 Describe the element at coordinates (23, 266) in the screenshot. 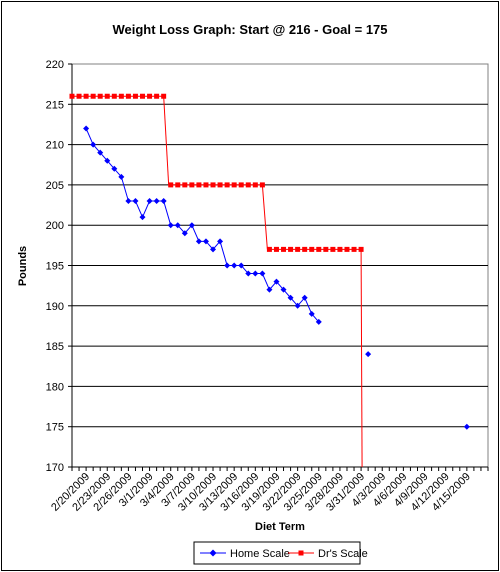

I see `y-axis-label: Pounds` at that location.